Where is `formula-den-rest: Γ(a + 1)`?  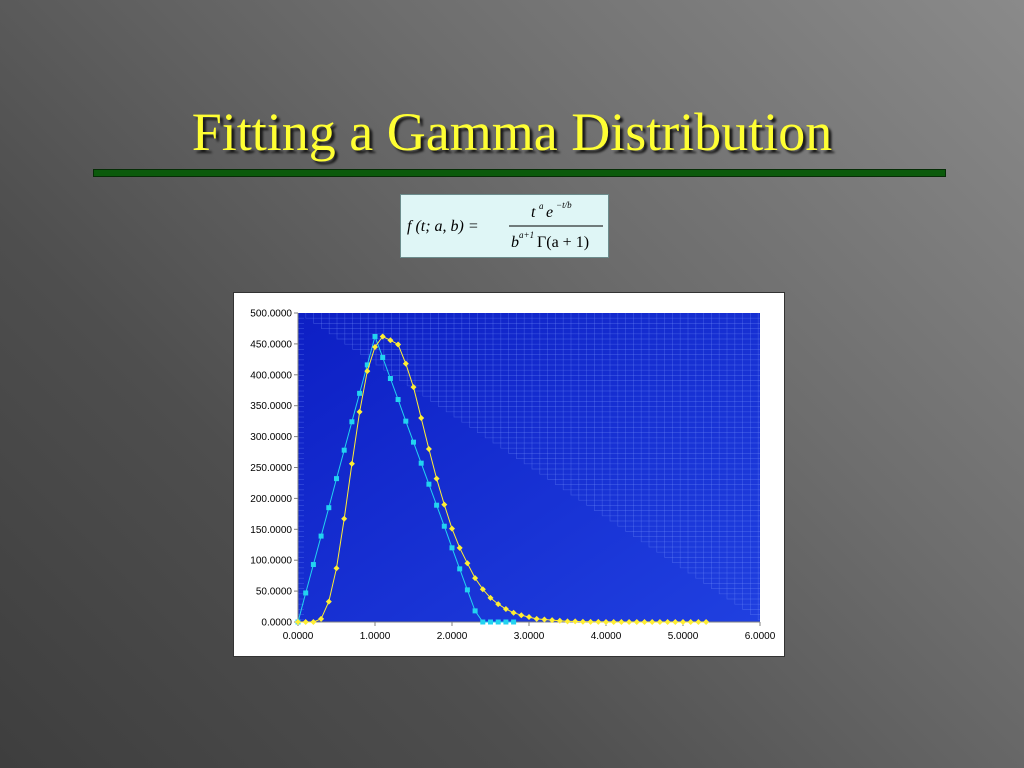
formula-den-rest: Γ(a + 1) is located at coordinates (563, 242).